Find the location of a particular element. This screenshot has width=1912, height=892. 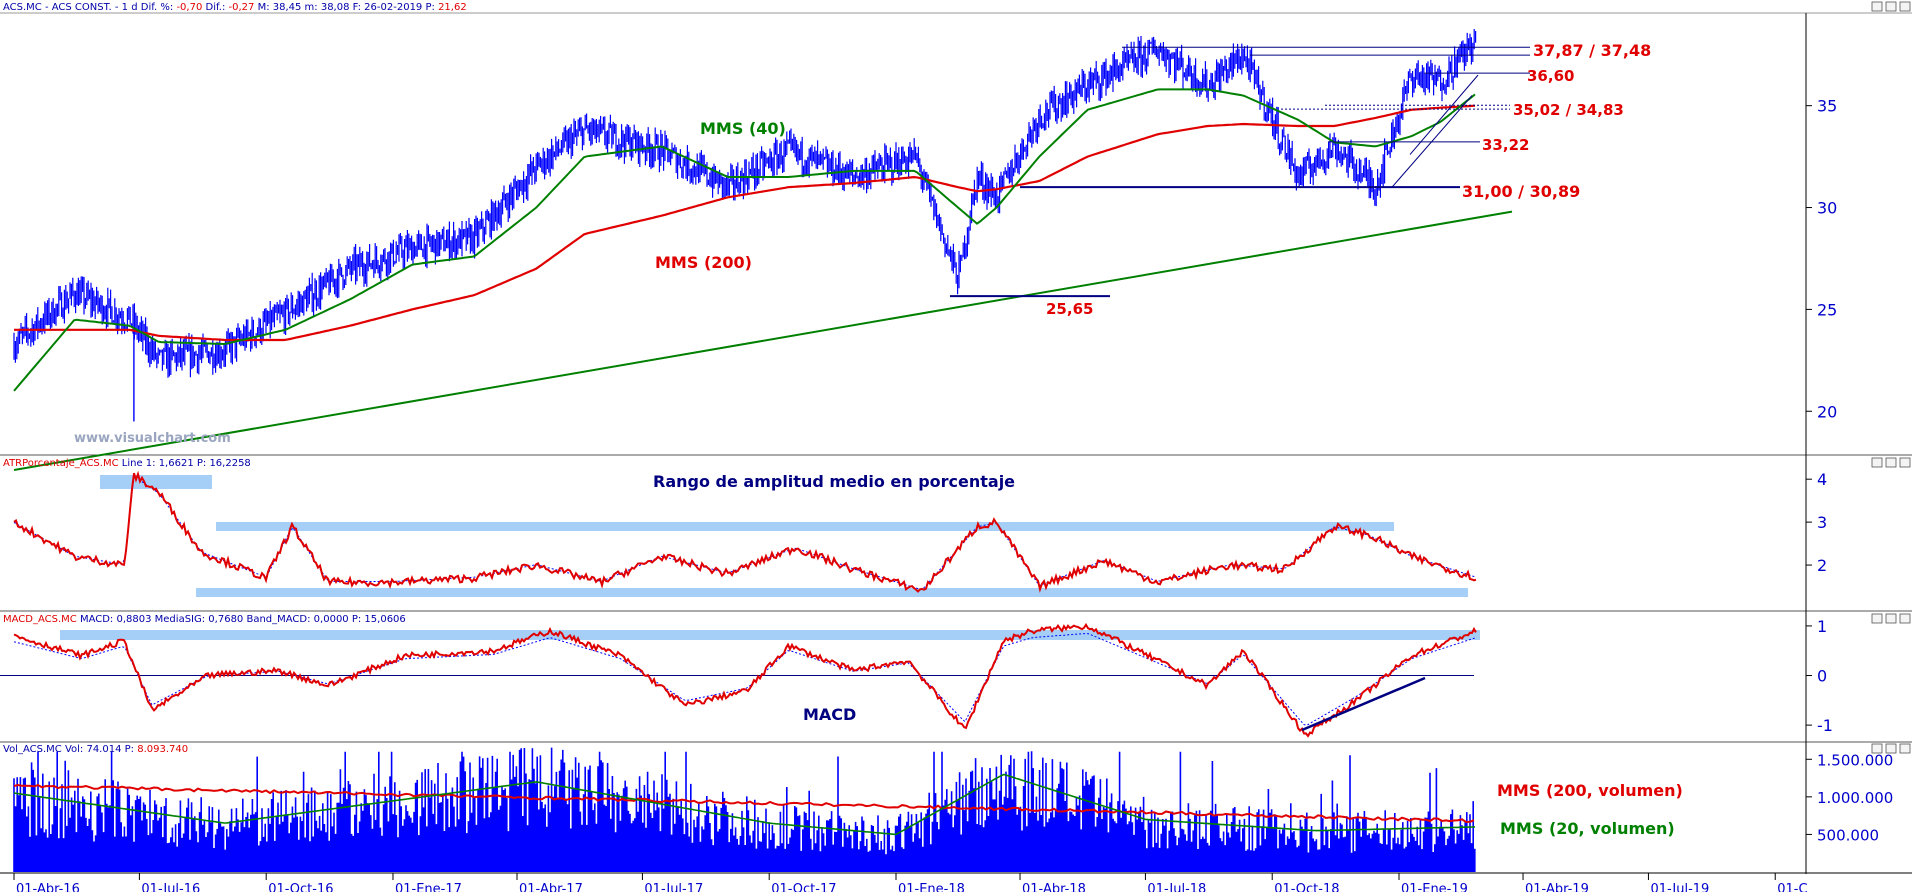

vol-close-icon is located at coordinates (1905, 748).